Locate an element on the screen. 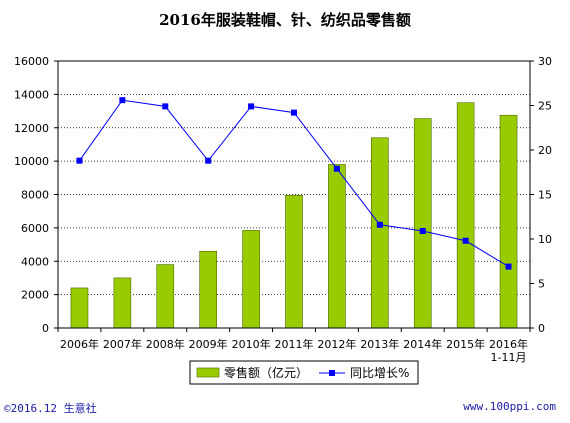  left-tick-label: 10000 is located at coordinates (31, 161).